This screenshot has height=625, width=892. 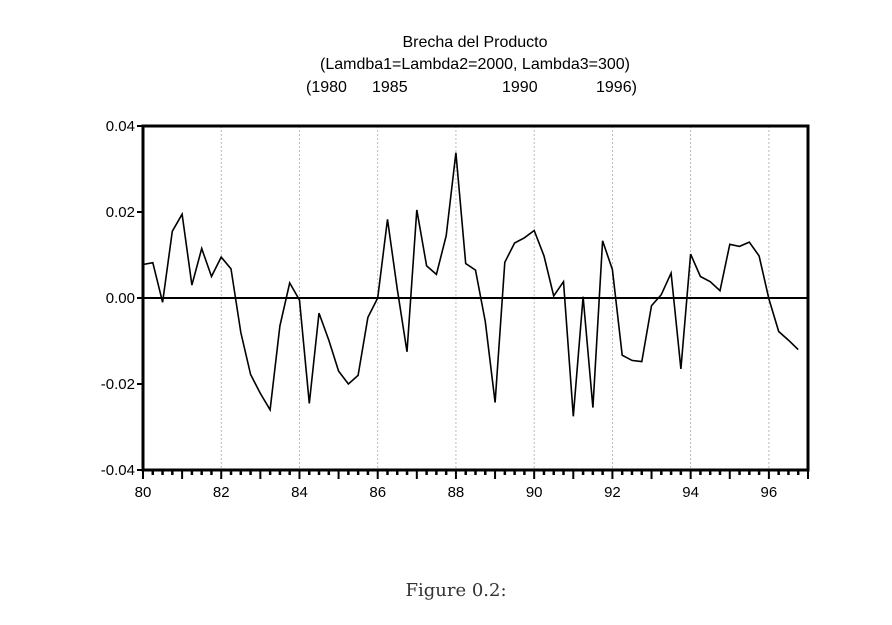 What do you see at coordinates (455, 590) in the screenshot?
I see `figure-caption: Figure 0.2:` at bounding box center [455, 590].